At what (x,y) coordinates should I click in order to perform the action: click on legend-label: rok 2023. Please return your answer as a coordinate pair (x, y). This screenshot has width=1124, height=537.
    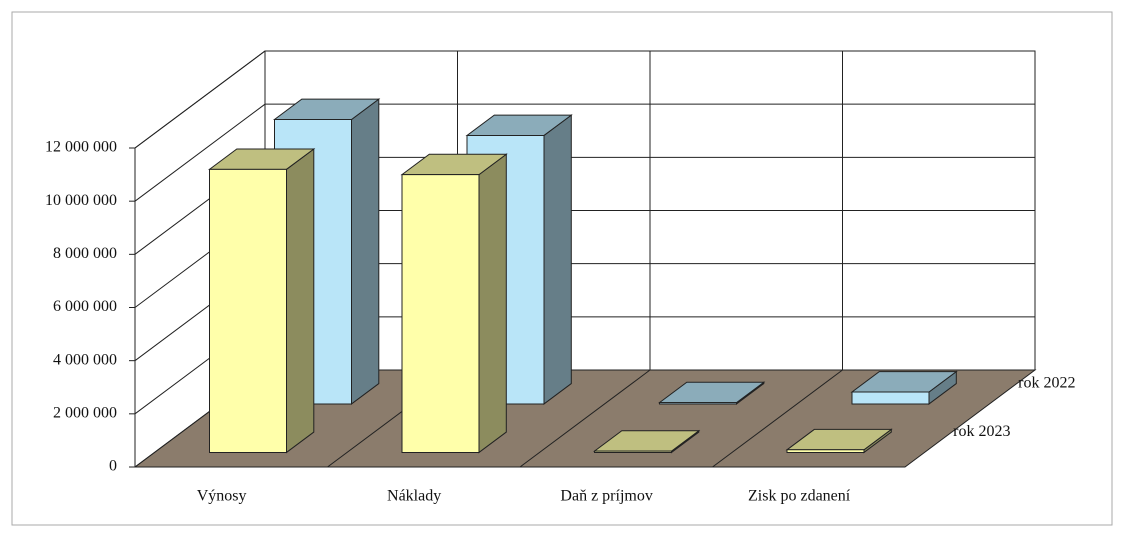
    Looking at the image, I should click on (981, 431).